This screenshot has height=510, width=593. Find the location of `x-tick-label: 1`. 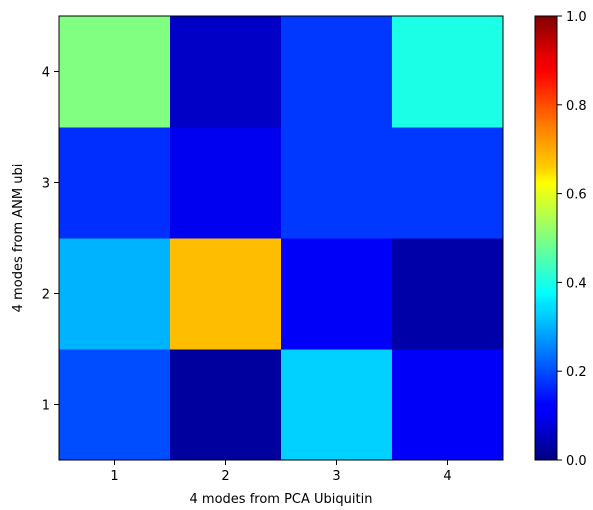

x-tick-label: 1 is located at coordinates (114, 476).